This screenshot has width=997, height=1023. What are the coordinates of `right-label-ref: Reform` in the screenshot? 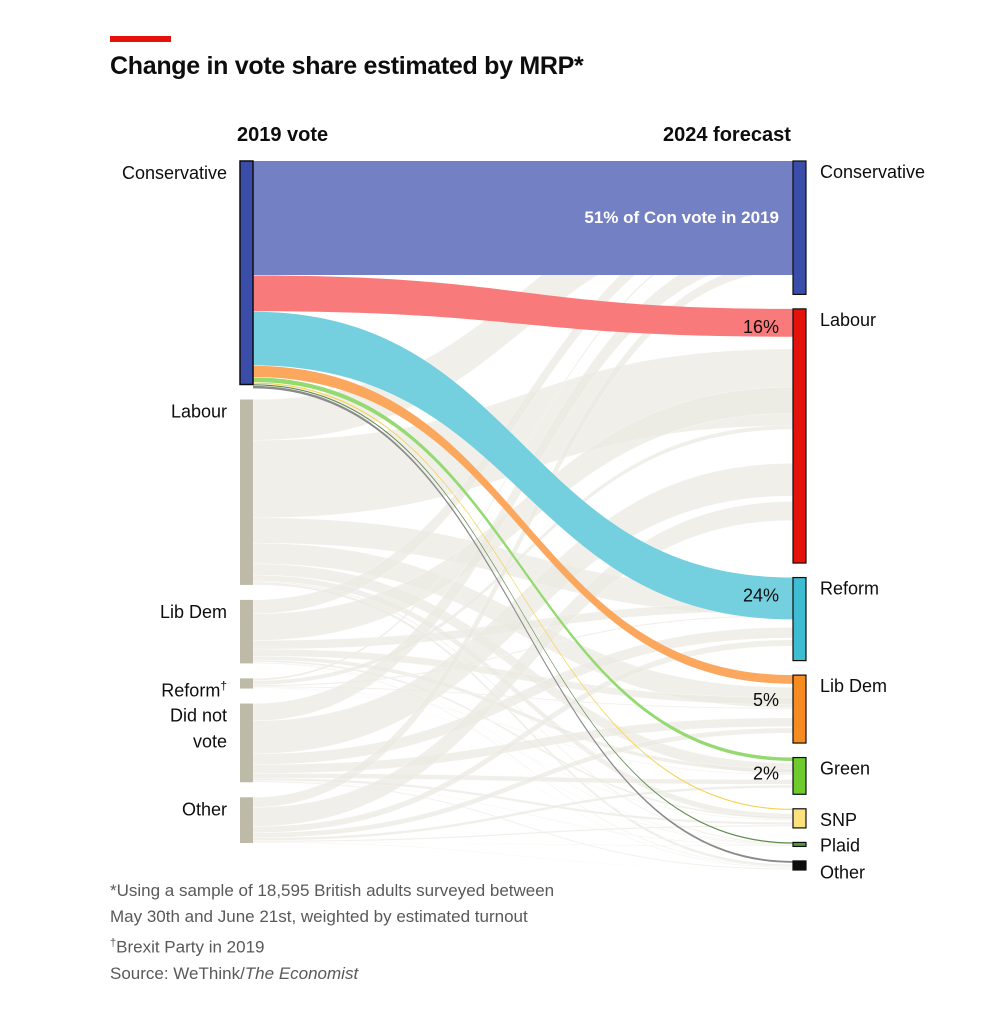 It's located at (849, 589).